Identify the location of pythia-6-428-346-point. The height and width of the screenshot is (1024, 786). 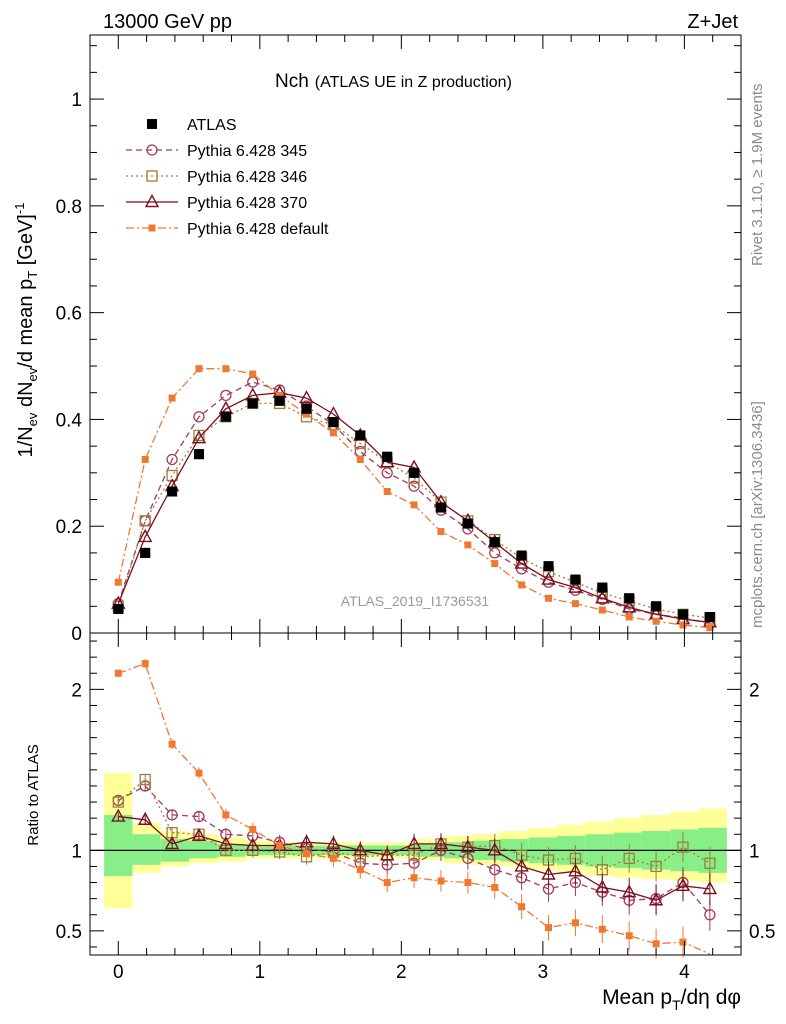
(145, 521).